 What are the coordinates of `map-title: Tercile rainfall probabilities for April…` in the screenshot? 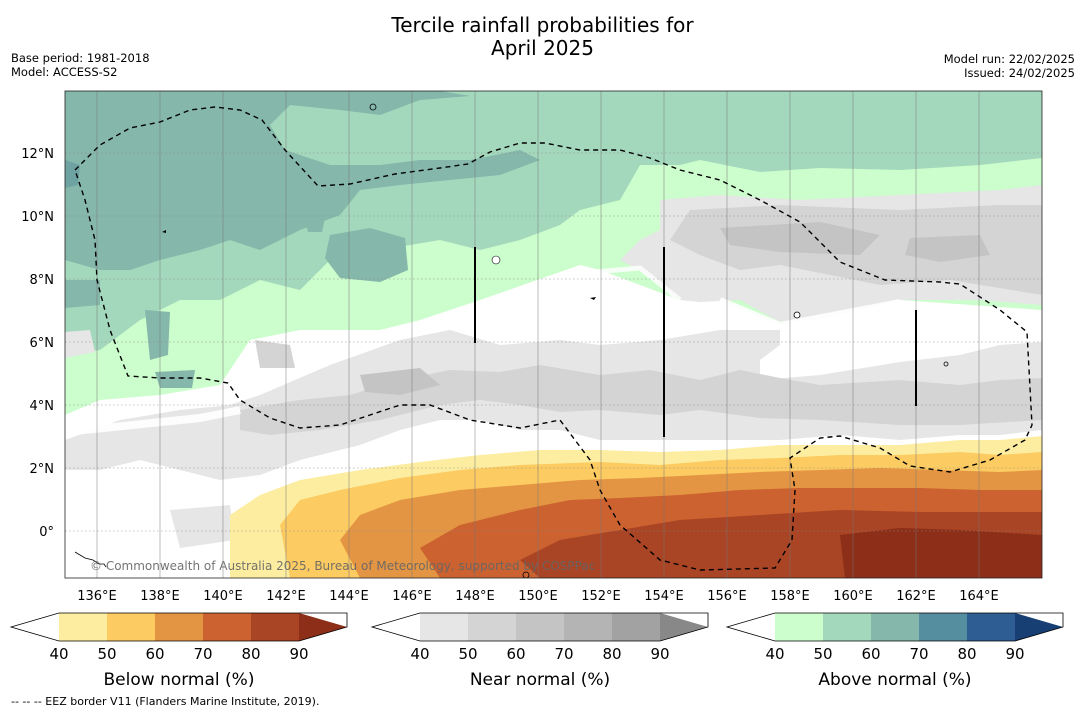 It's located at (542, 37).